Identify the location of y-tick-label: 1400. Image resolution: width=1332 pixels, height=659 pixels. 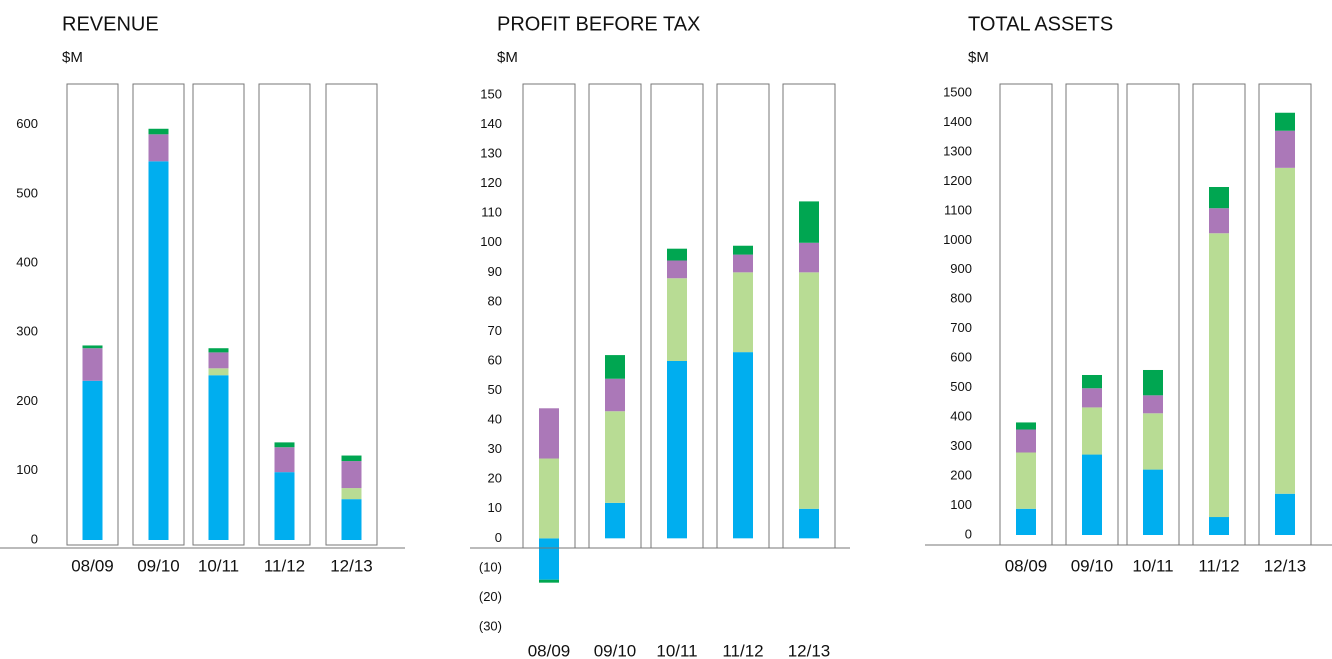
(957, 121).